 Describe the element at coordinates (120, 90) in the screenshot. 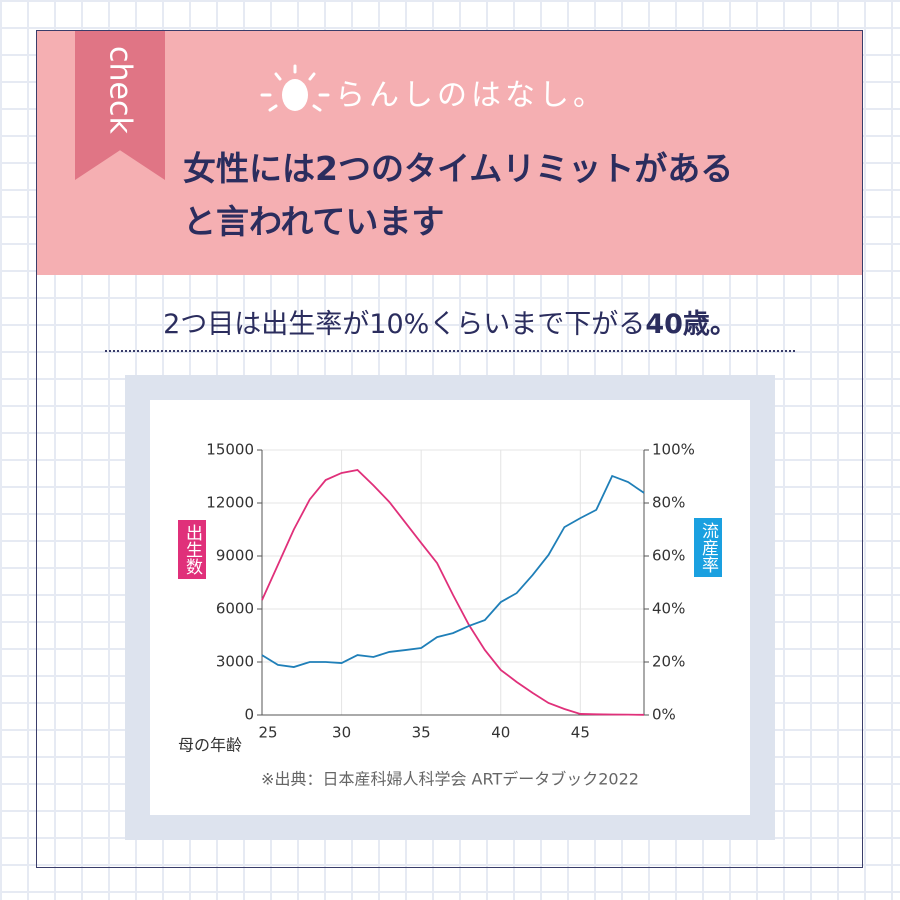

I see `badge: check` at that location.